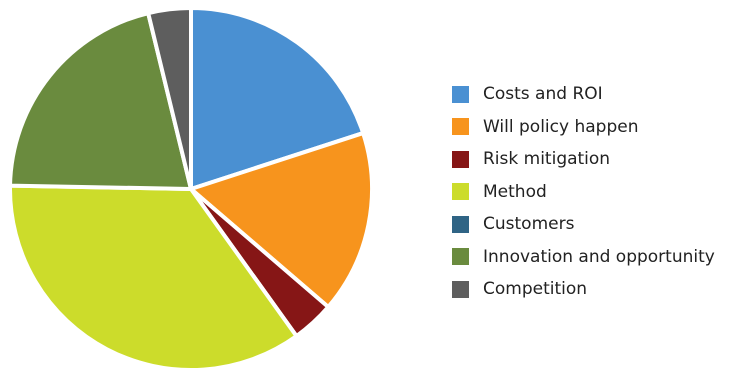  I want to click on legend-label: Competition, so click(535, 289).